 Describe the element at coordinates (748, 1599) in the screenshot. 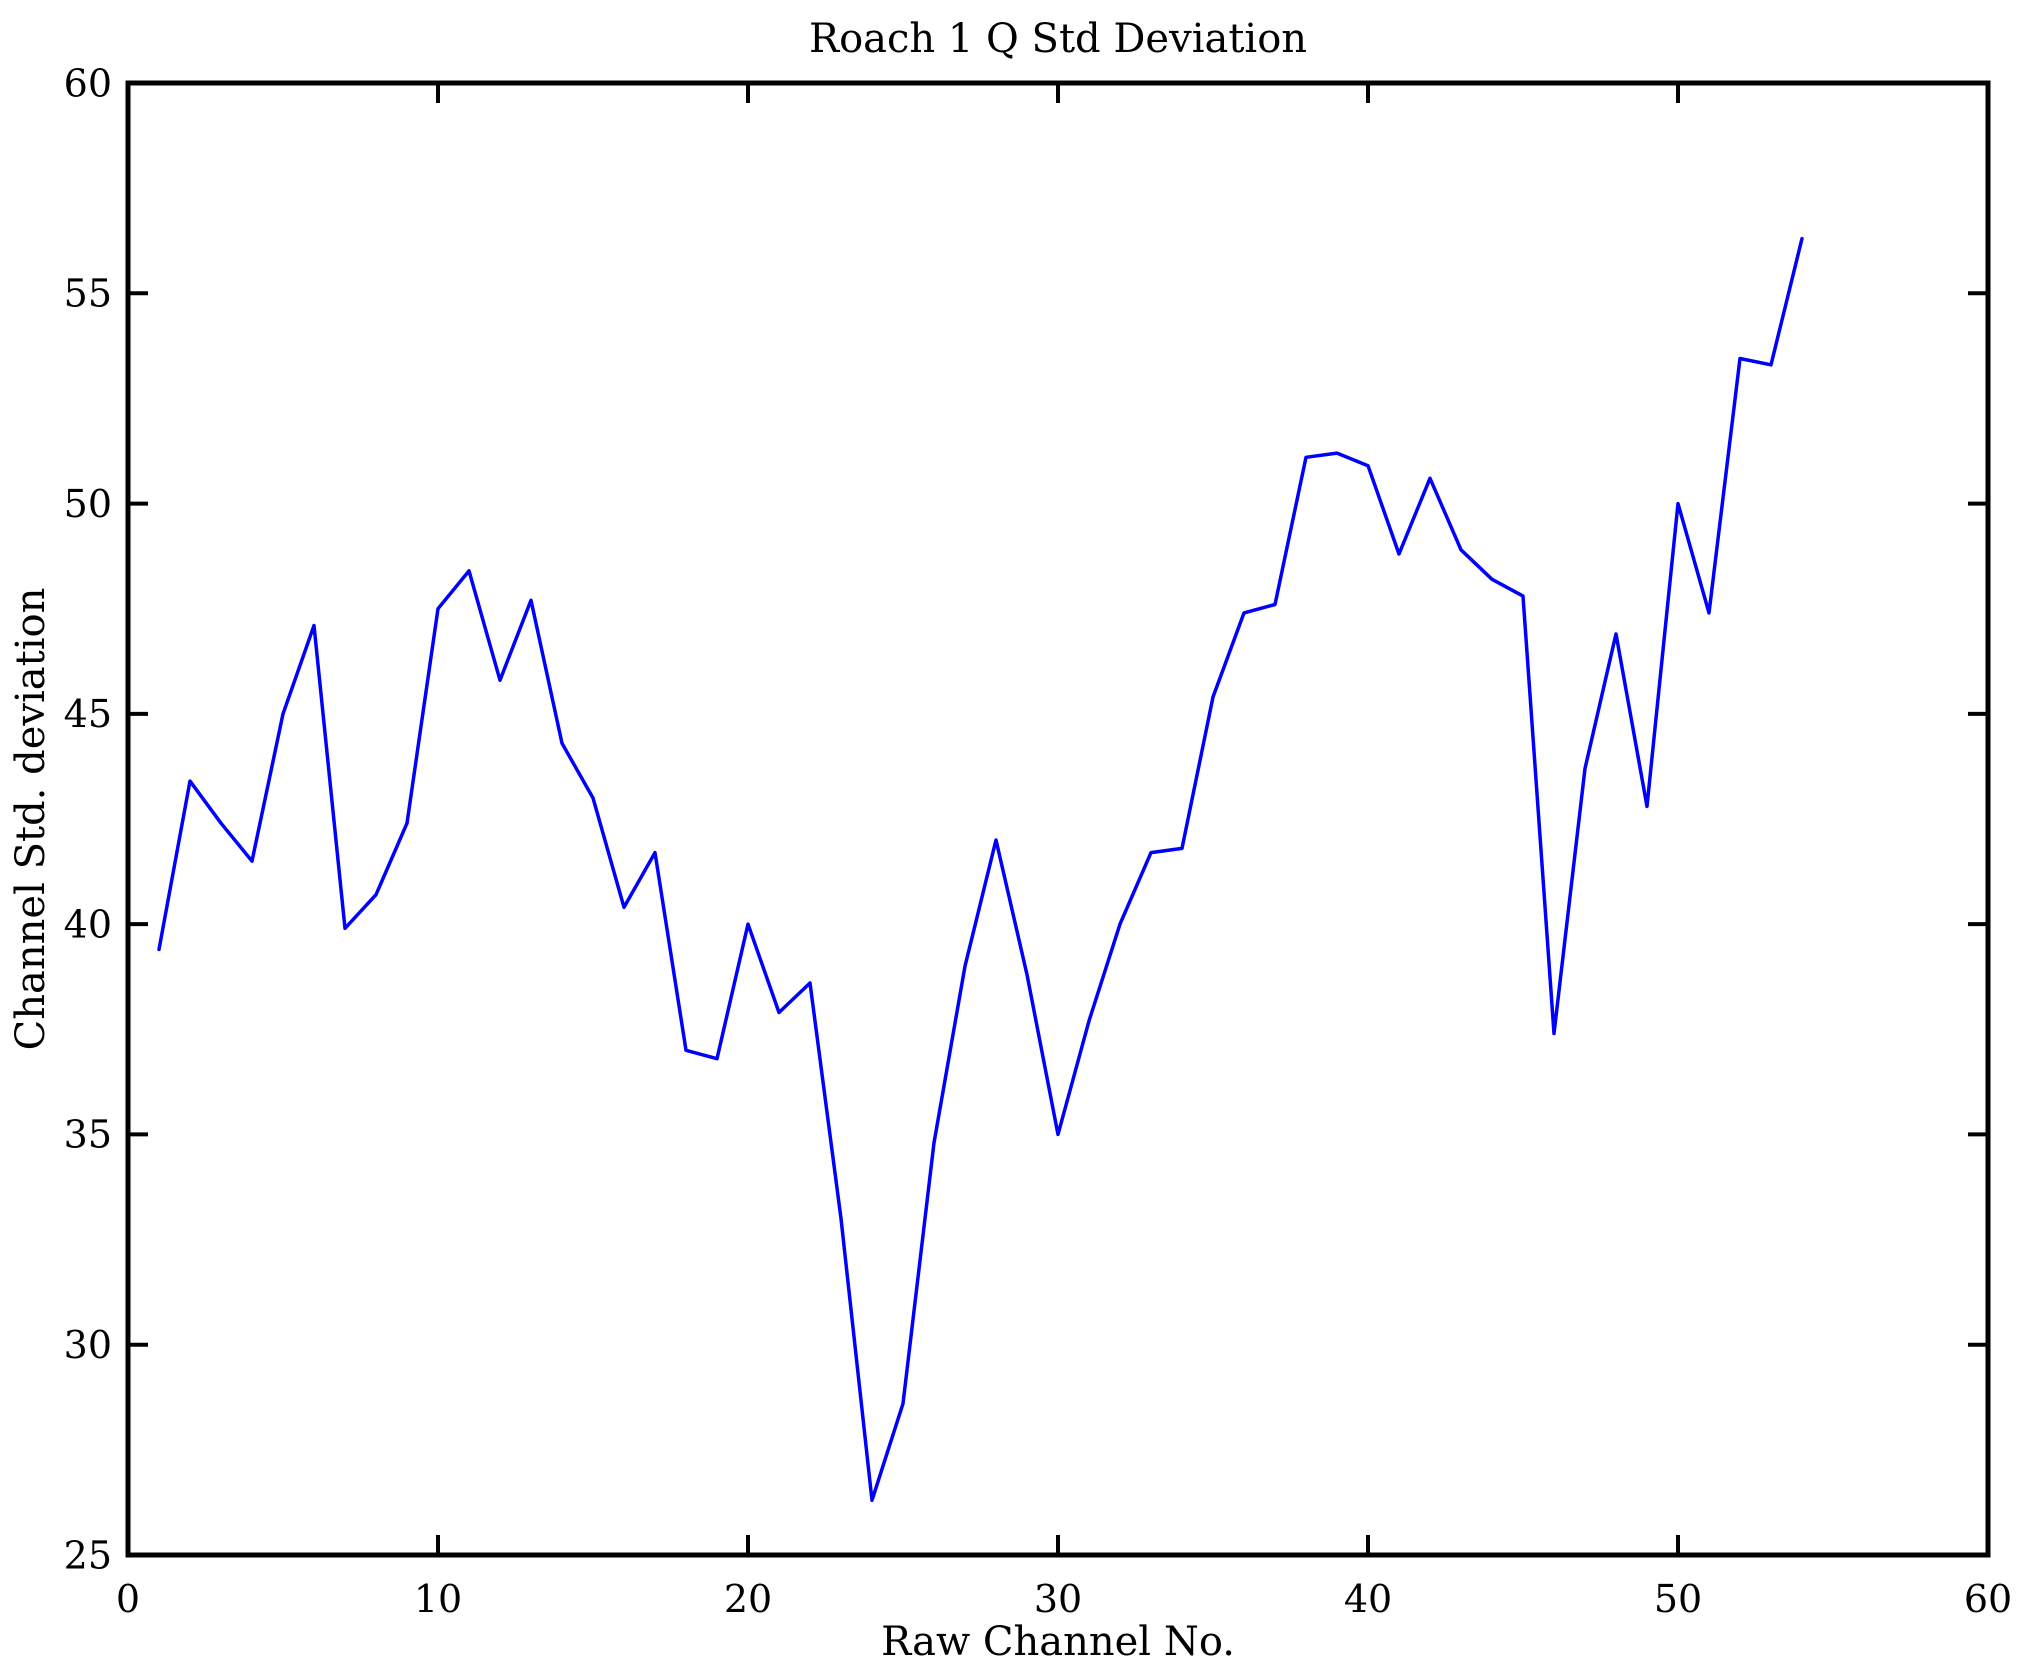

I see `x-tick-label: 20` at that location.